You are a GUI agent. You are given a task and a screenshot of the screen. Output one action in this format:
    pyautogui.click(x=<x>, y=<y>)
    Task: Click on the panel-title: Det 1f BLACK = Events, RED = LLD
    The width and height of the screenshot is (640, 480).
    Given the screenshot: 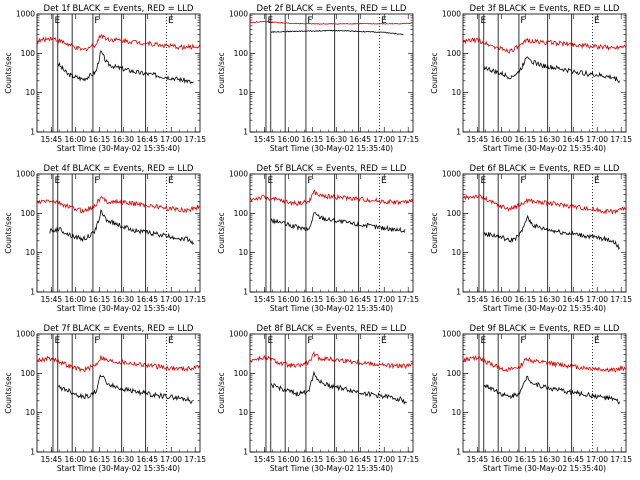 What is the action you would take?
    pyautogui.click(x=119, y=9)
    